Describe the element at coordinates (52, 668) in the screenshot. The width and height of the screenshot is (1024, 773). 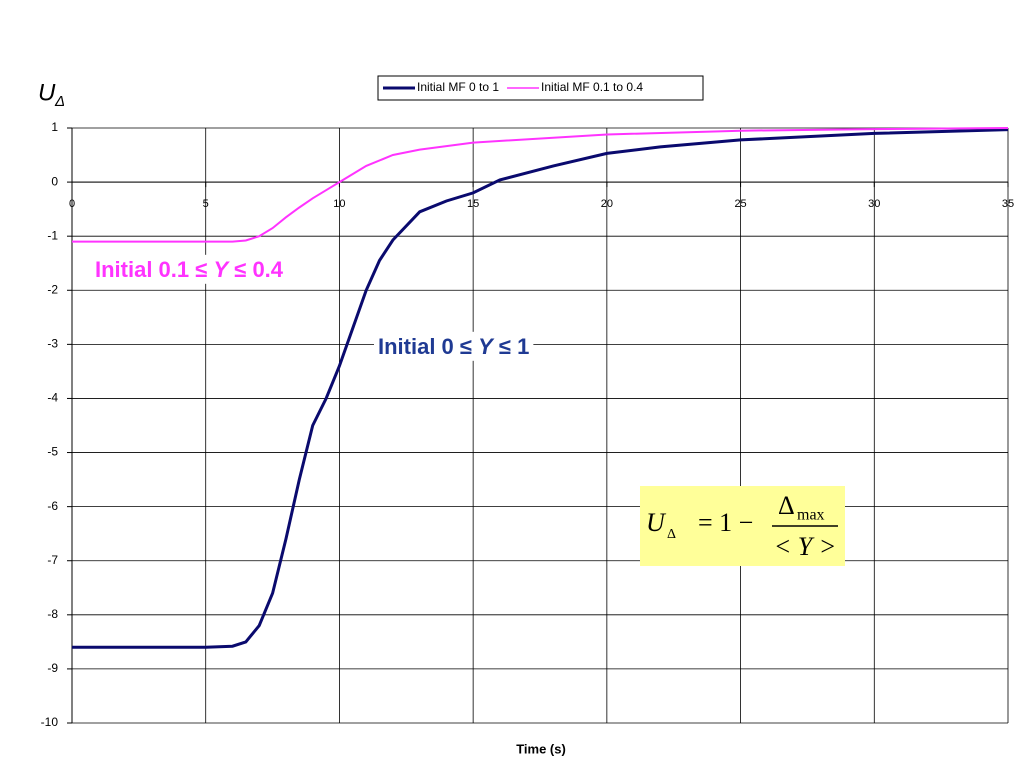
I see `y-tick-label: -9` at that location.